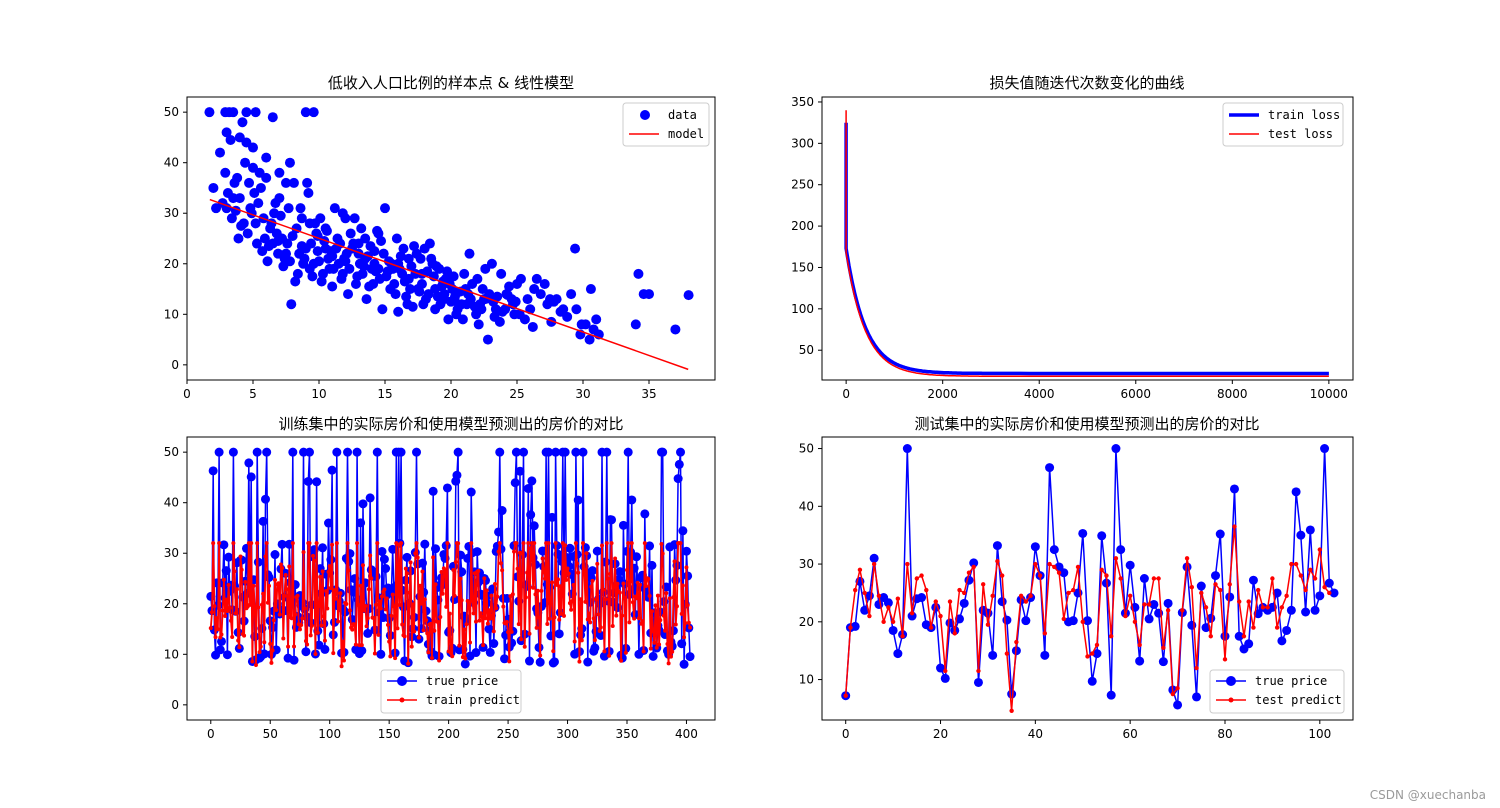 The image size is (1500, 808). I want to click on legend-test: true price test predict, so click(1277, 691).